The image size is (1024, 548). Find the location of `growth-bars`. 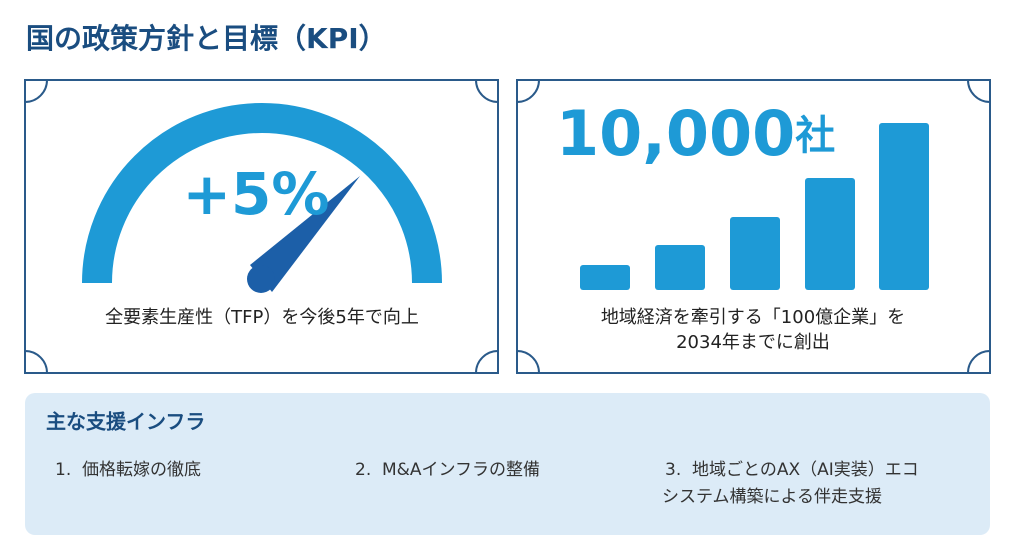

growth-bars is located at coordinates (754, 206).